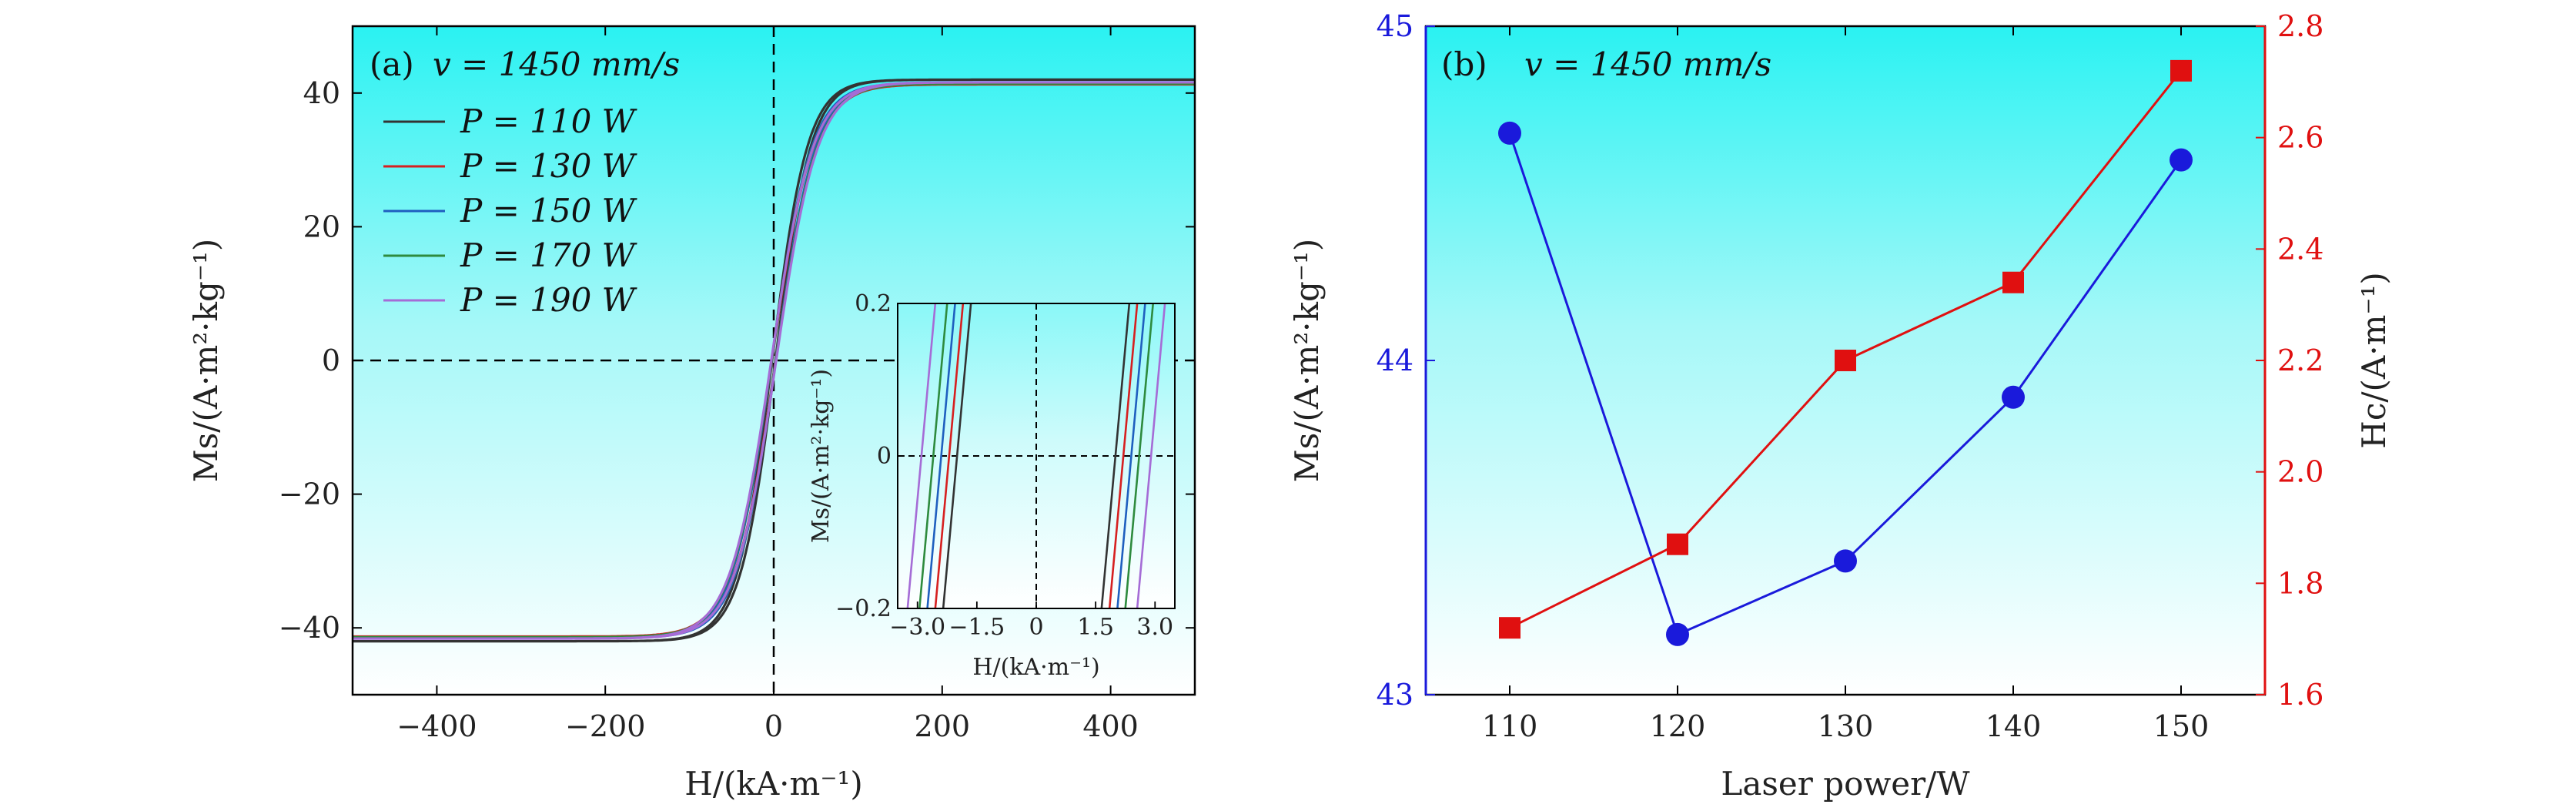 The height and width of the screenshot is (811, 2576). What do you see at coordinates (1678, 726) in the screenshot?
I see `panel-b-x-tick-label: 120` at bounding box center [1678, 726].